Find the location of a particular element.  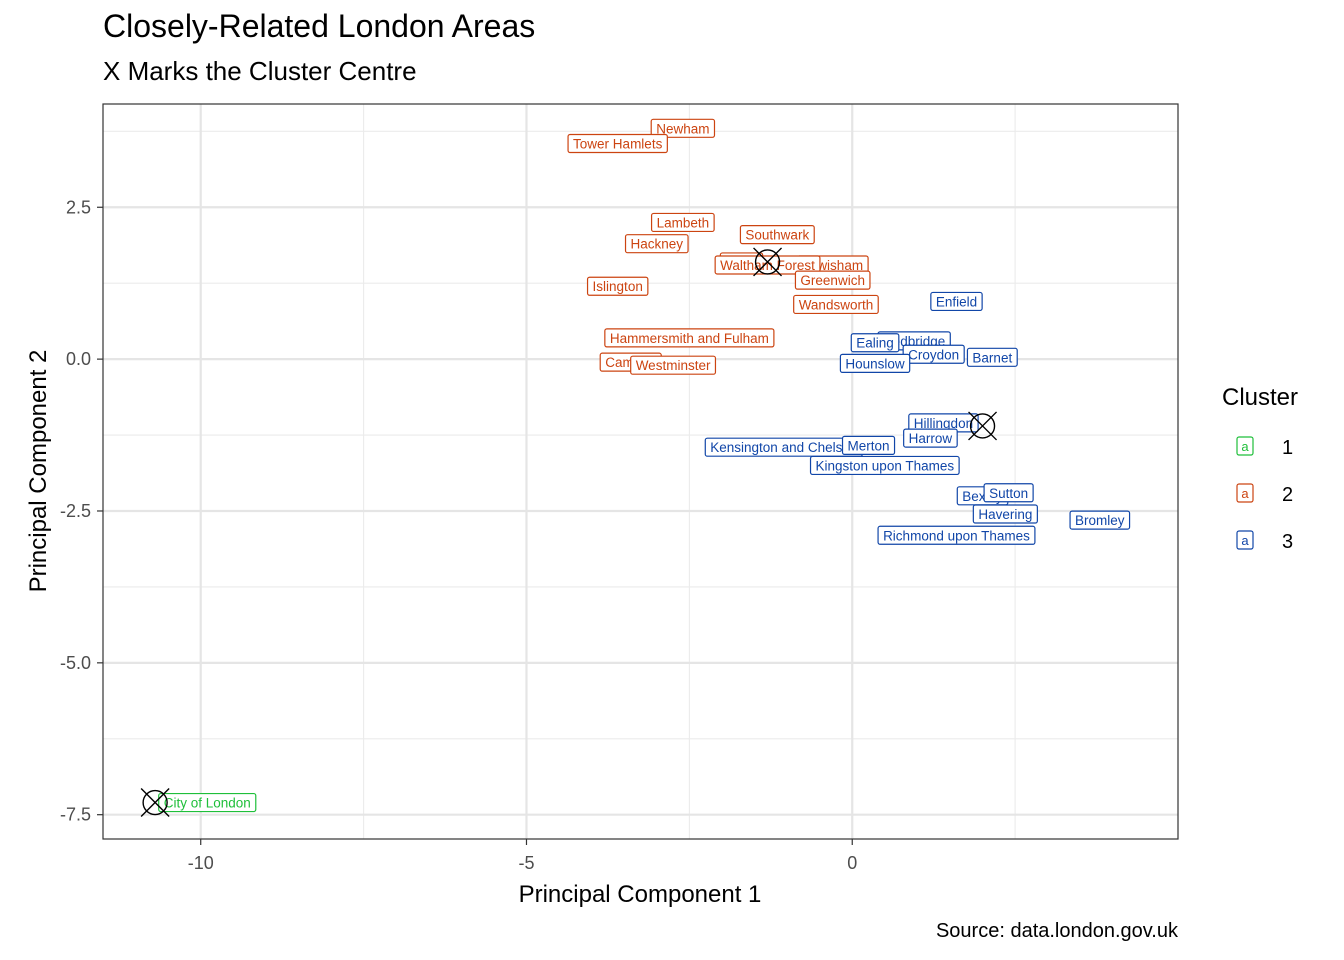

point-label: Ealing is located at coordinates (875, 343).